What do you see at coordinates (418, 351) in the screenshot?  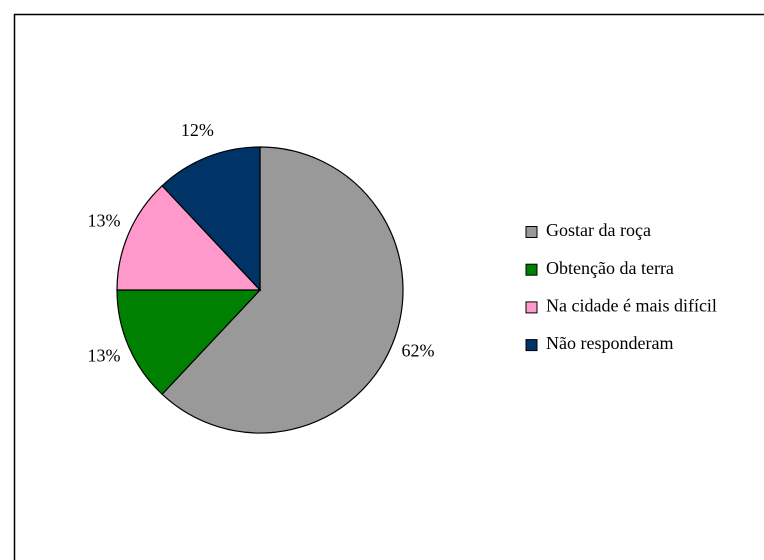 I see `data-label: 62%` at bounding box center [418, 351].